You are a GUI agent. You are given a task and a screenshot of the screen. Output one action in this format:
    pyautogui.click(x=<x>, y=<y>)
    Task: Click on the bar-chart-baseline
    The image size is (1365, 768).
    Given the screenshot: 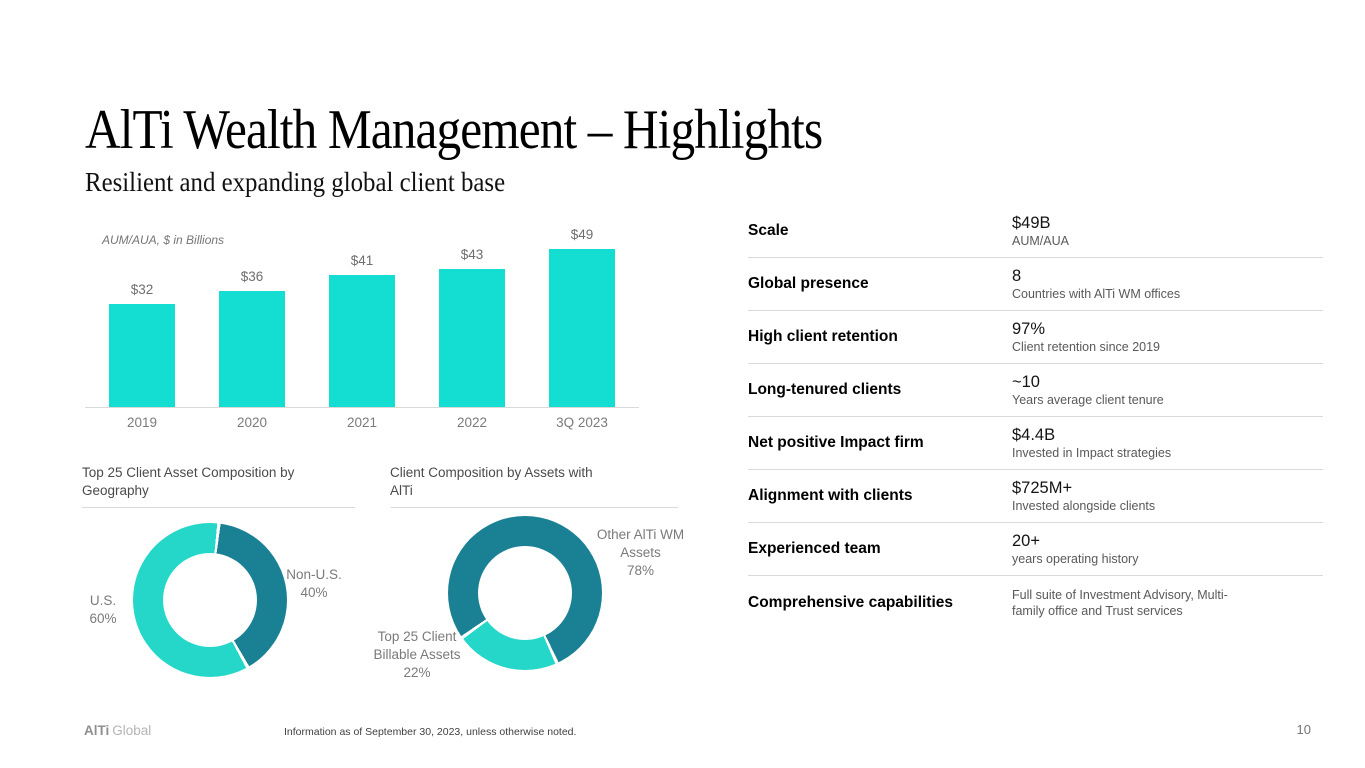 What is the action you would take?
    pyautogui.click(x=362, y=407)
    